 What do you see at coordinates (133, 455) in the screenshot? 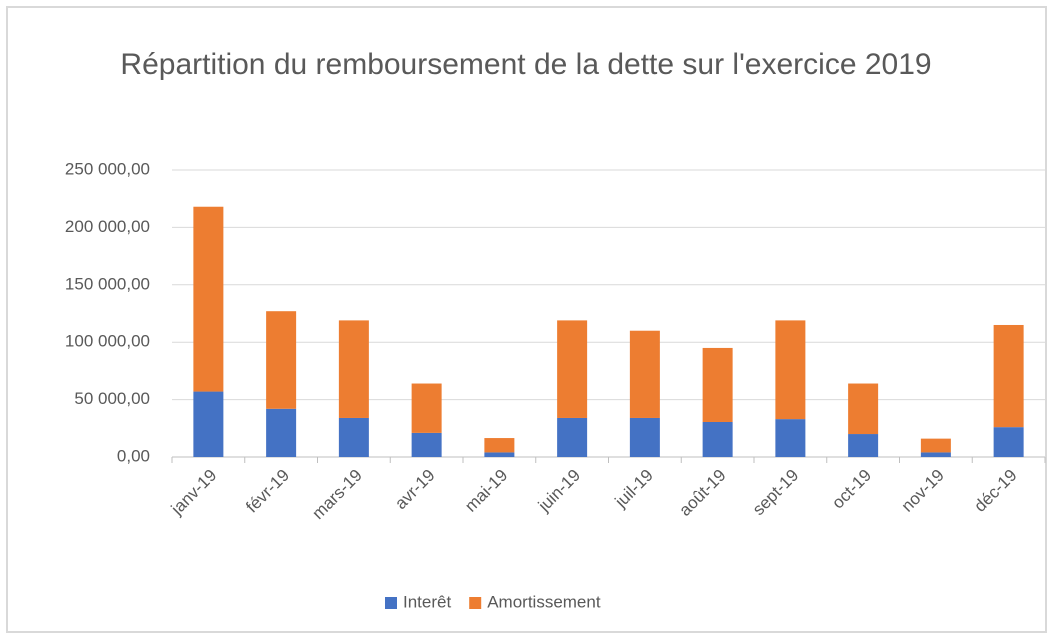
I see `y-tick-label: 0,00` at bounding box center [133, 455].